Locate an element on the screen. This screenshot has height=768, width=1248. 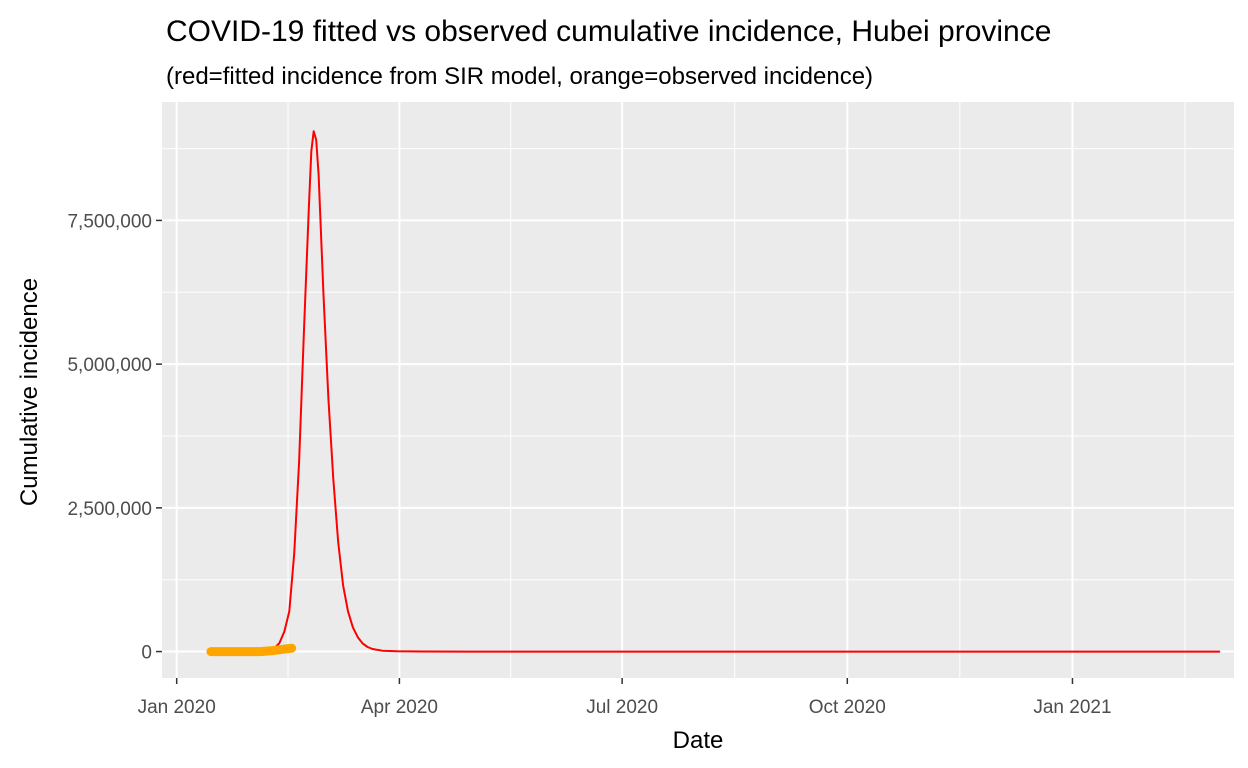
y-tick-label: 7,500,000 is located at coordinates (109, 221).